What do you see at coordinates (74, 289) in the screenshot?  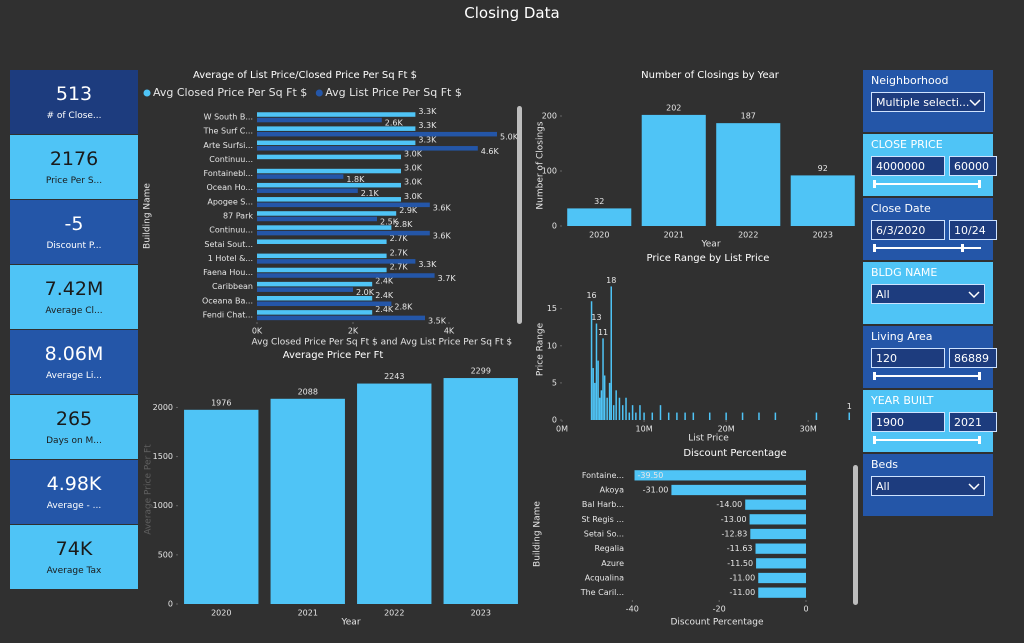 I see `kpi-value: 7.42M` at bounding box center [74, 289].